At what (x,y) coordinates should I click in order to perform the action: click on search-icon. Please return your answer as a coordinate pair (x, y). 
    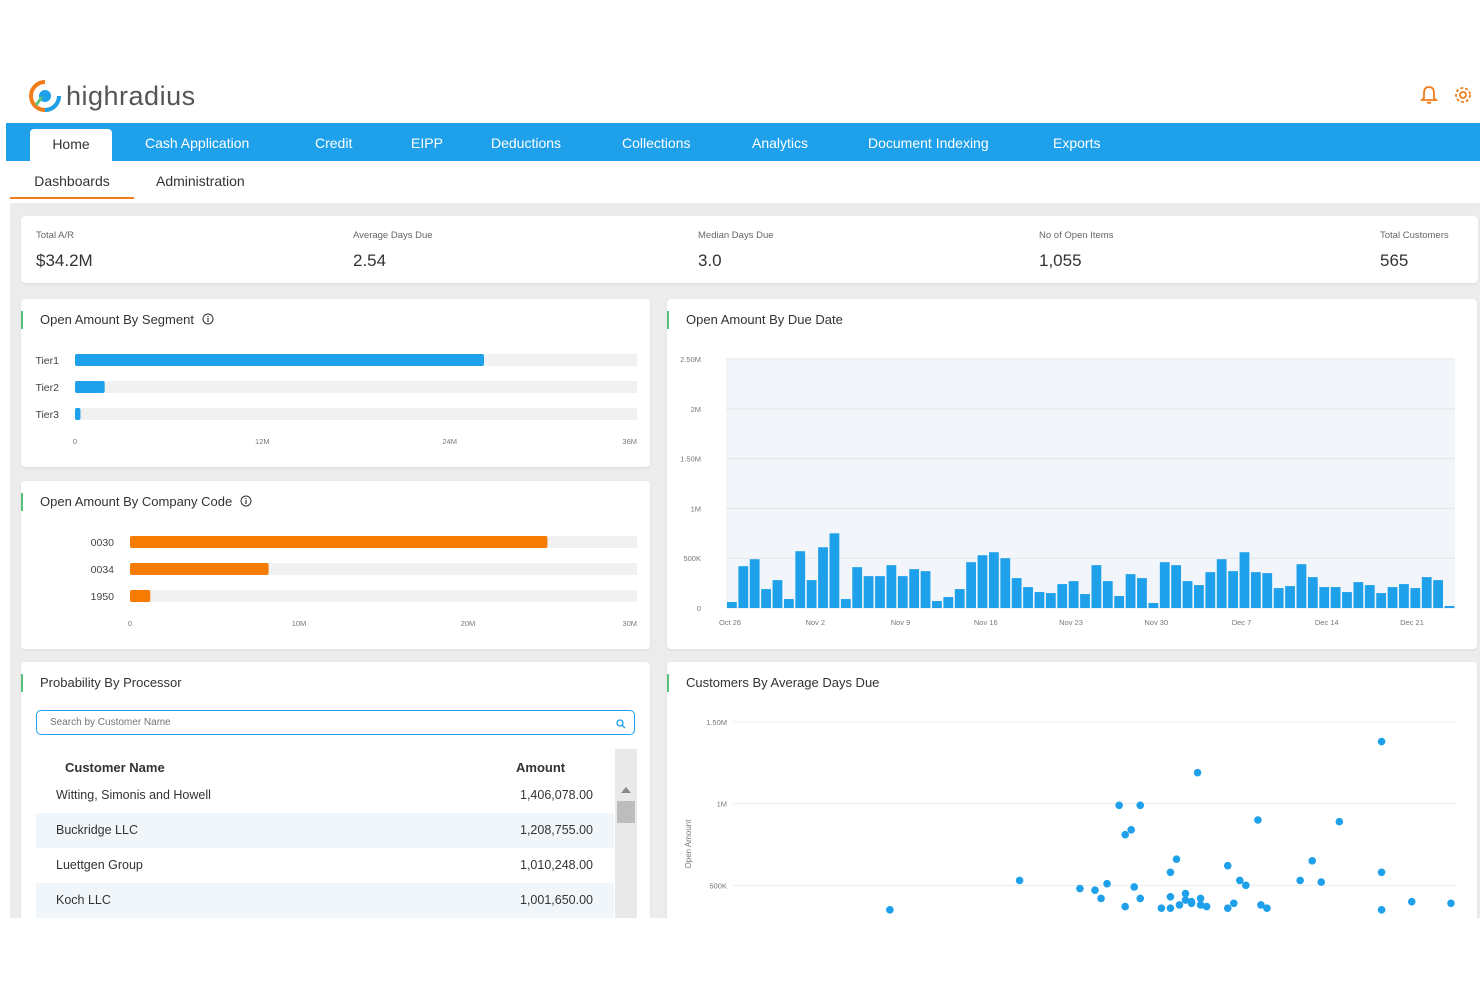
    Looking at the image, I should click on (621, 725).